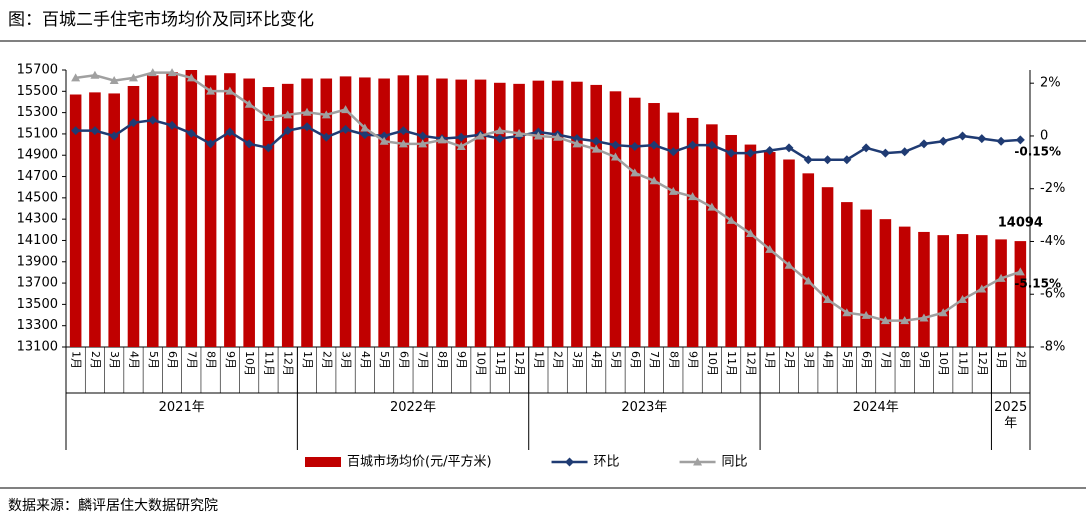 This screenshot has height=521, width=1086. I want to click on y-tick-label: 13500, so click(37, 304).